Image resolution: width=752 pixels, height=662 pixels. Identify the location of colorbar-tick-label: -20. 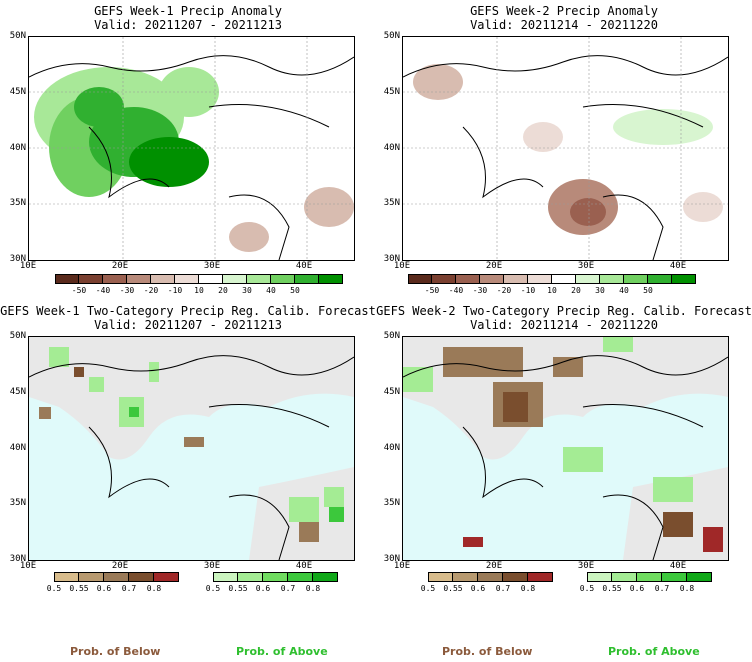
(504, 290).